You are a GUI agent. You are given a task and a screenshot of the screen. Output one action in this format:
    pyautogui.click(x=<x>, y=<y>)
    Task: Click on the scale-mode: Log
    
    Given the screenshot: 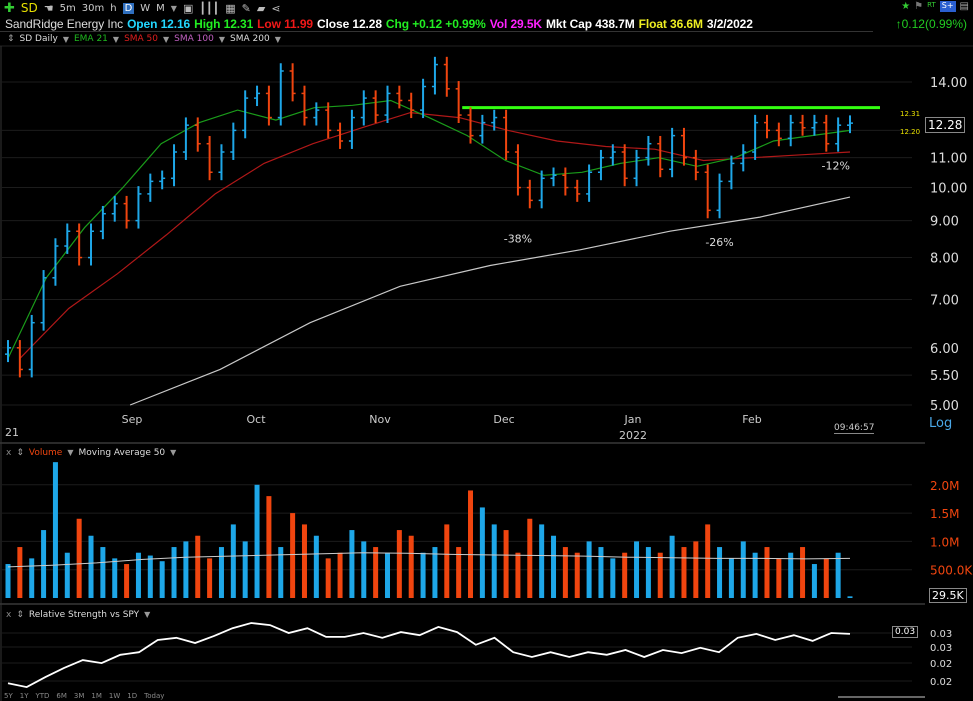 What is the action you would take?
    pyautogui.click(x=941, y=423)
    